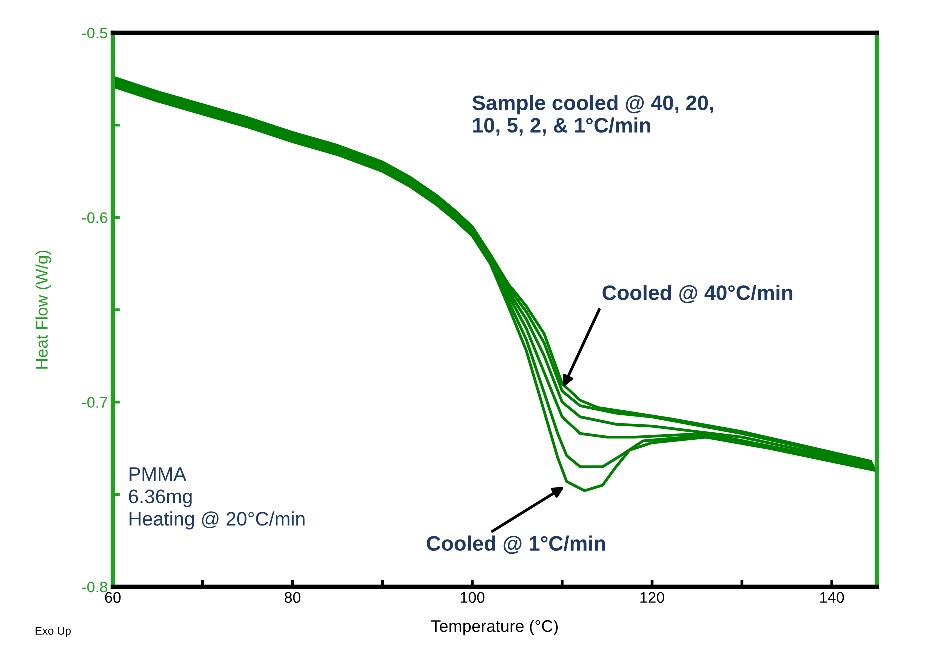 This screenshot has width=950, height=650. What do you see at coordinates (95, 402) in the screenshot?
I see `y-tick-label: -0.7` at bounding box center [95, 402].